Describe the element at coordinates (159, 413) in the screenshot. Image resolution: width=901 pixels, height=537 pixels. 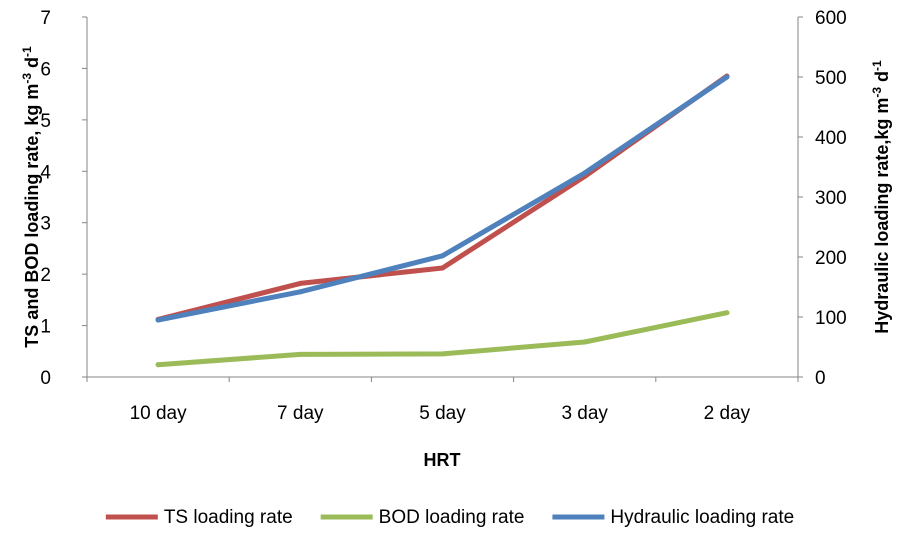
I see `x-tick-label: 10 day` at that location.